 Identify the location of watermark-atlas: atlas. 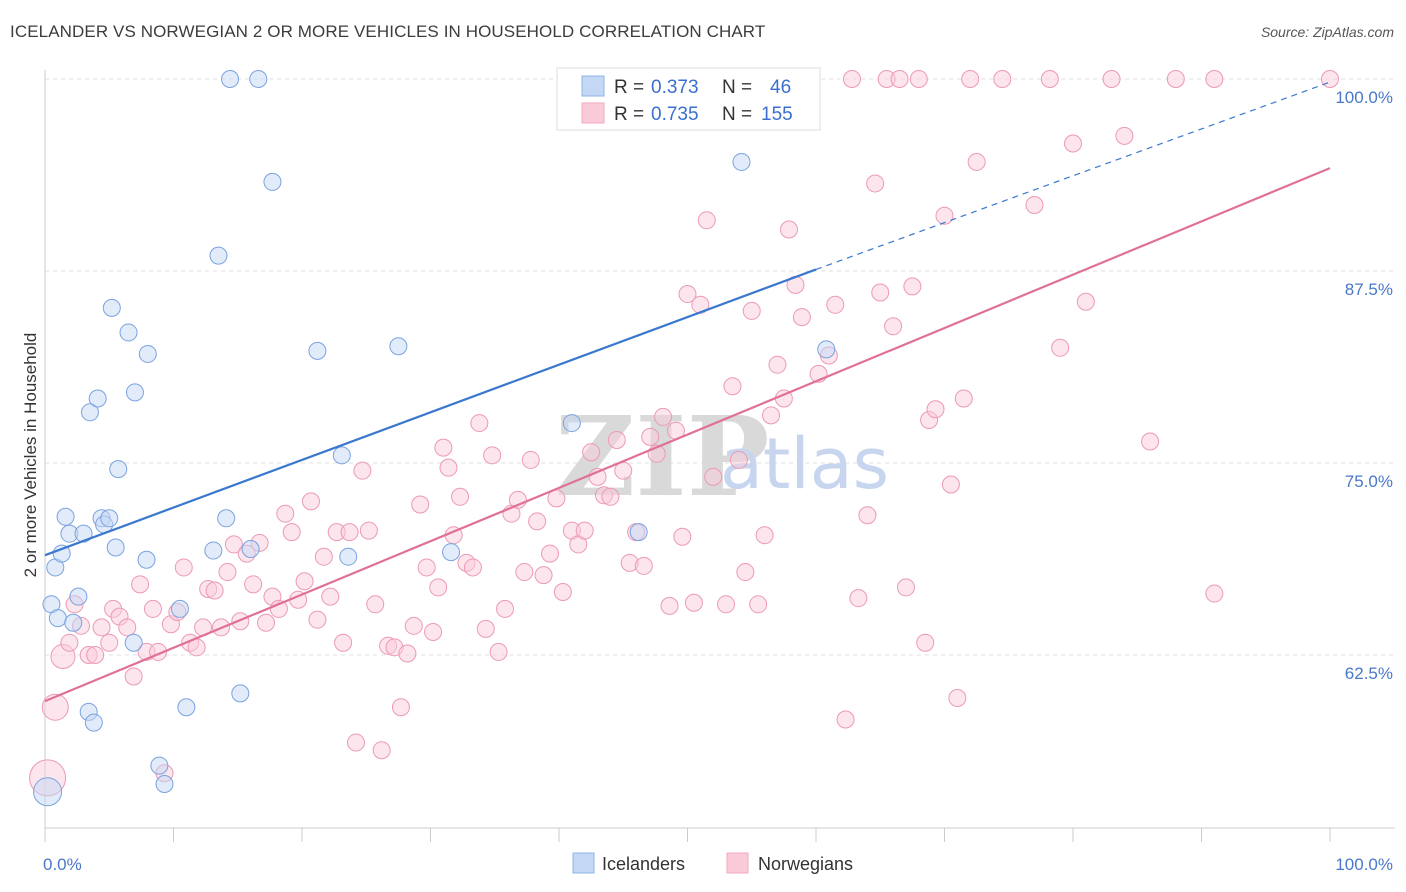
(804, 464).